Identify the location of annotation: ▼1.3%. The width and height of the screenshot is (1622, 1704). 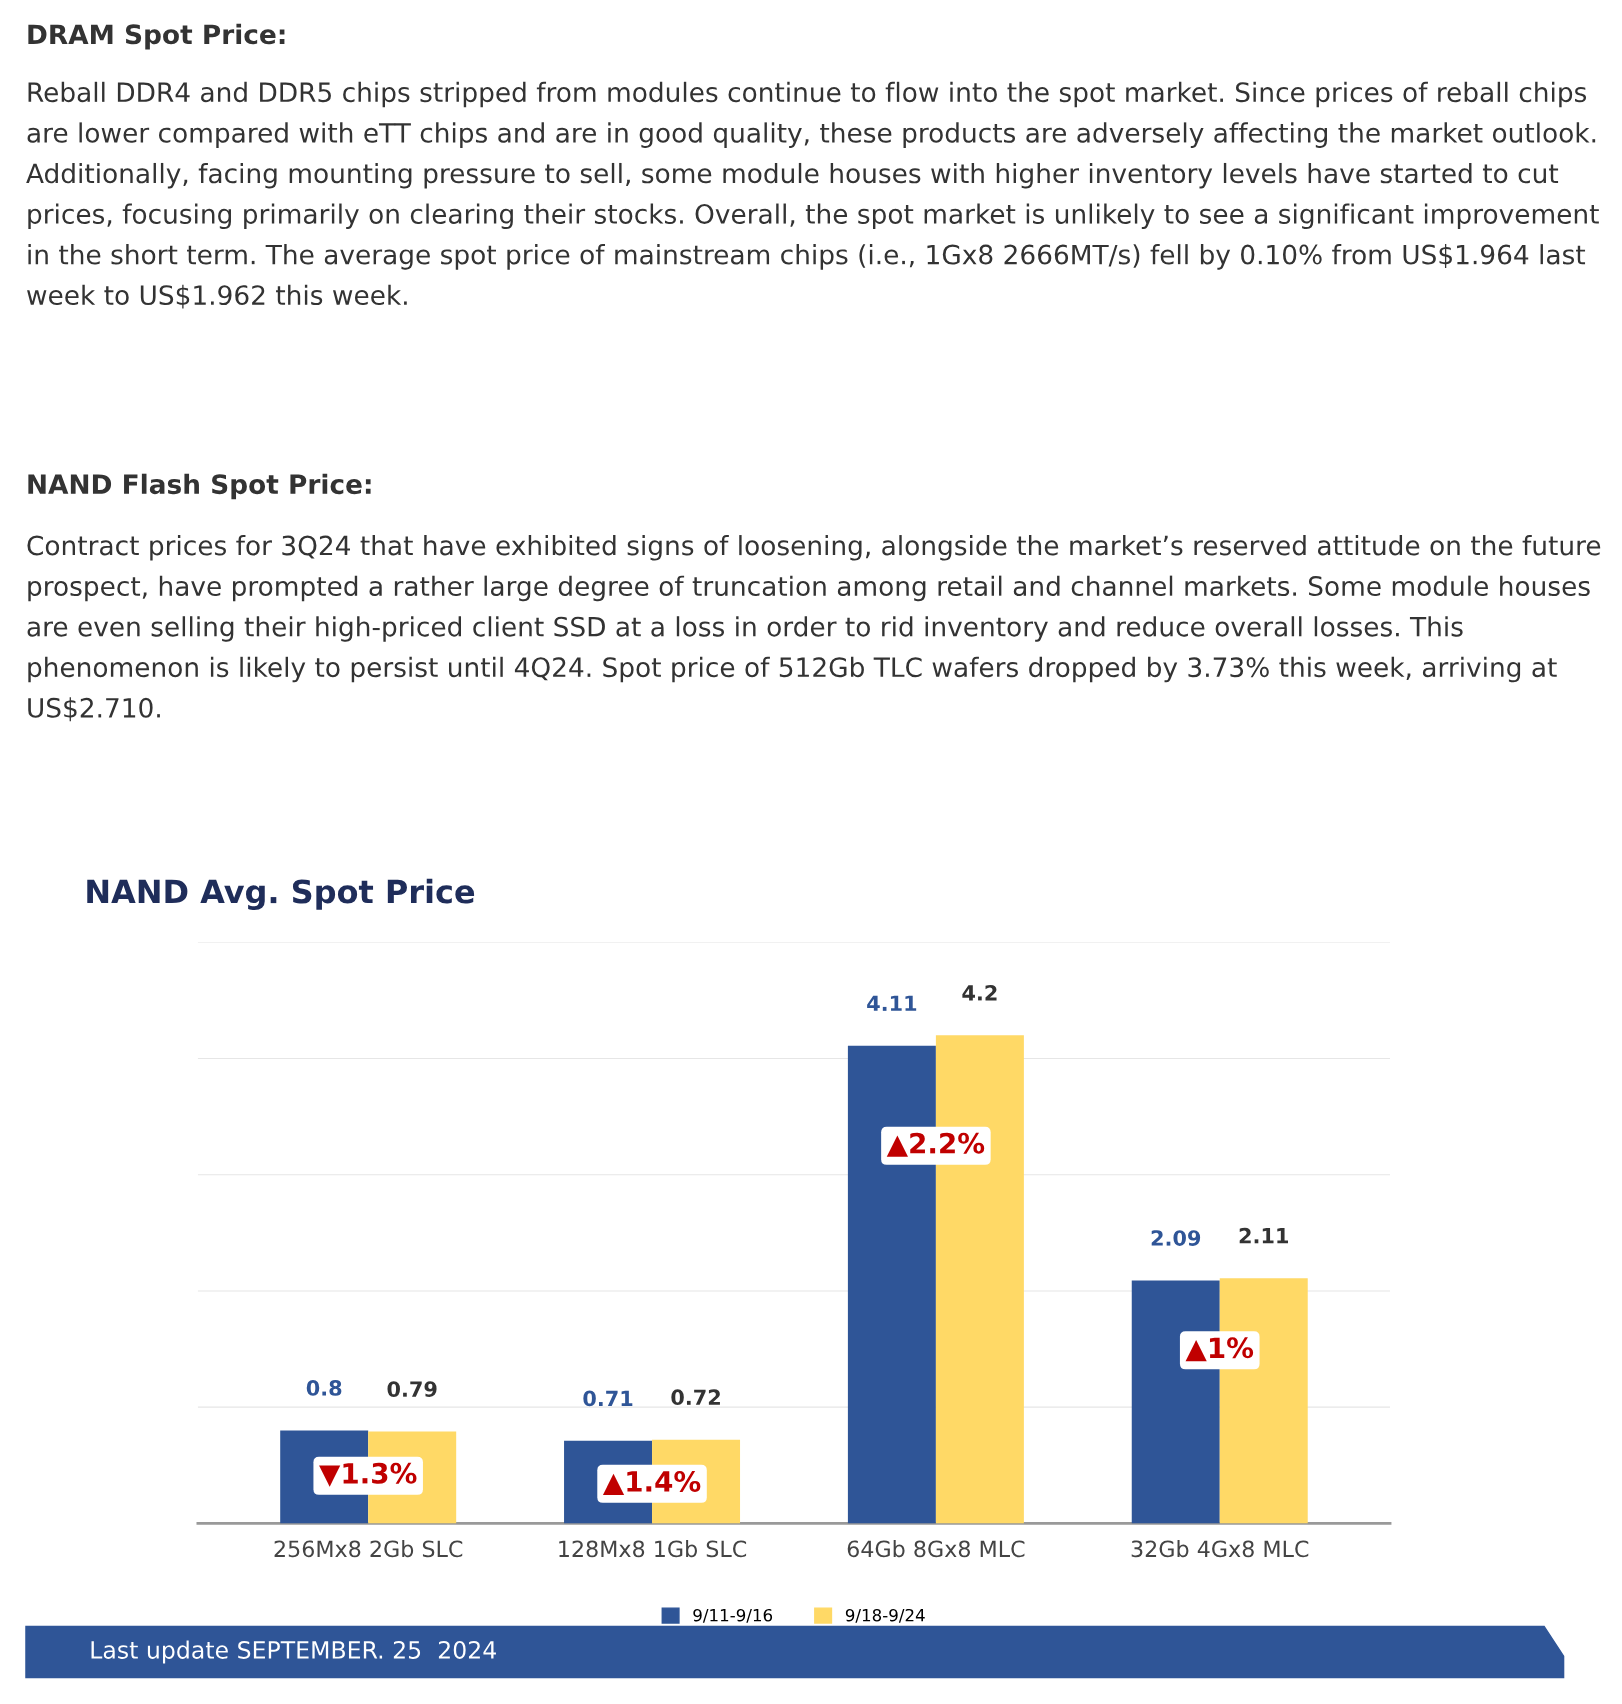
(368, 1474).